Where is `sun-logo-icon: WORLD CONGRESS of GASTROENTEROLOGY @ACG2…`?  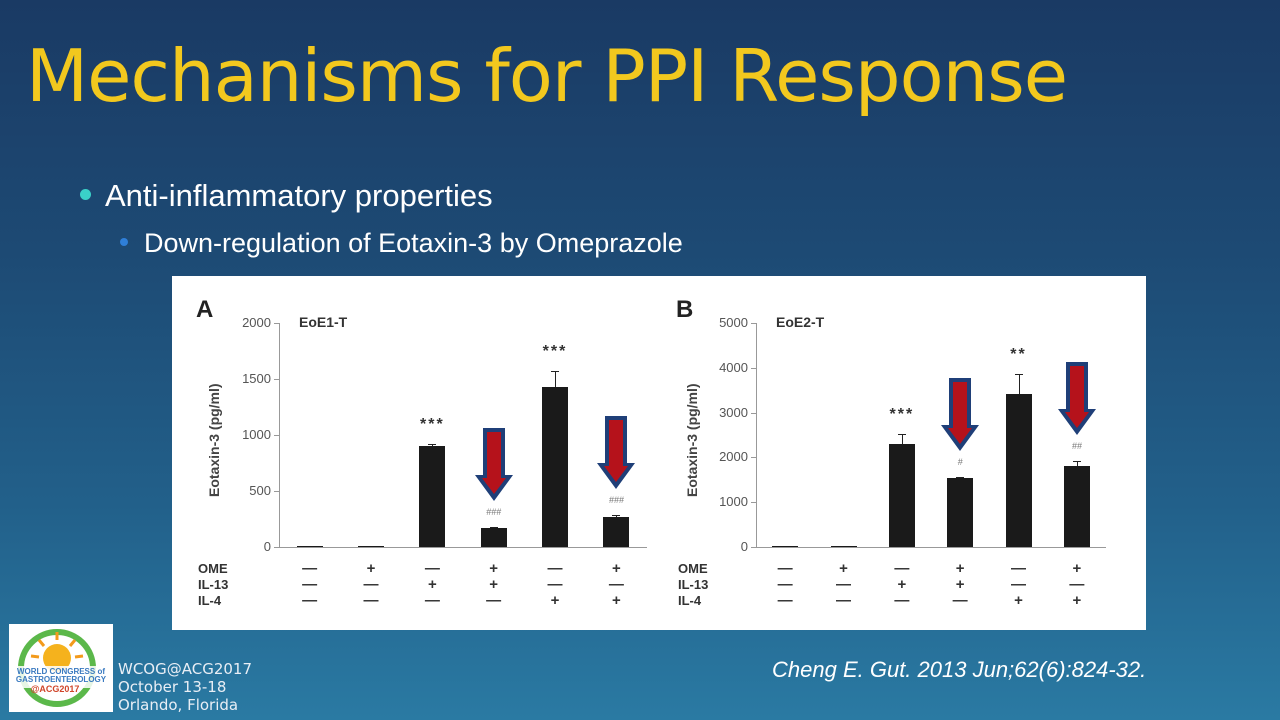 sun-logo-icon: WORLD CONGRESS of GASTROENTEROLOGY @ACG2… is located at coordinates (61, 668).